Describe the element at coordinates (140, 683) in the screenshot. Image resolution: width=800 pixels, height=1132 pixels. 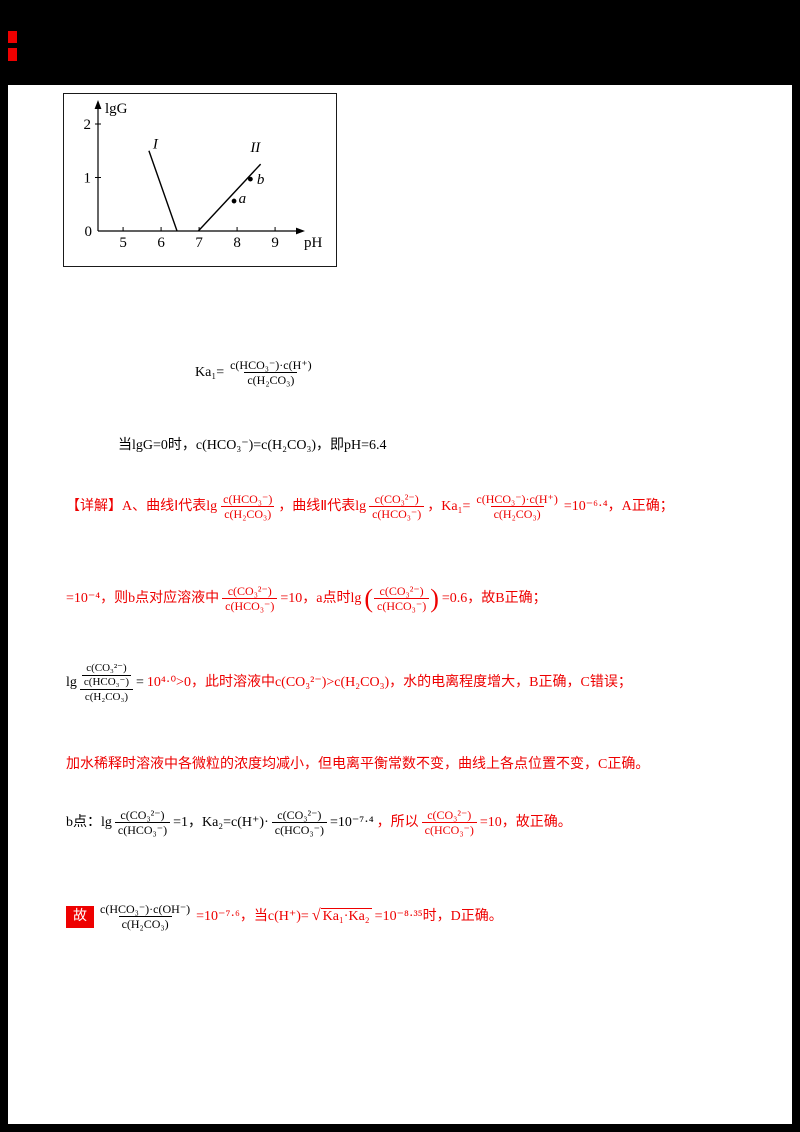
I see `text-run: =` at that location.